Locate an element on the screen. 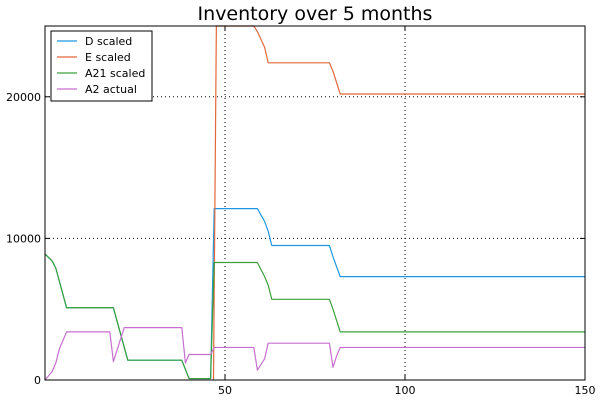 This screenshot has height=405, width=600. x-tick-label-150: 150 is located at coordinates (585, 390).